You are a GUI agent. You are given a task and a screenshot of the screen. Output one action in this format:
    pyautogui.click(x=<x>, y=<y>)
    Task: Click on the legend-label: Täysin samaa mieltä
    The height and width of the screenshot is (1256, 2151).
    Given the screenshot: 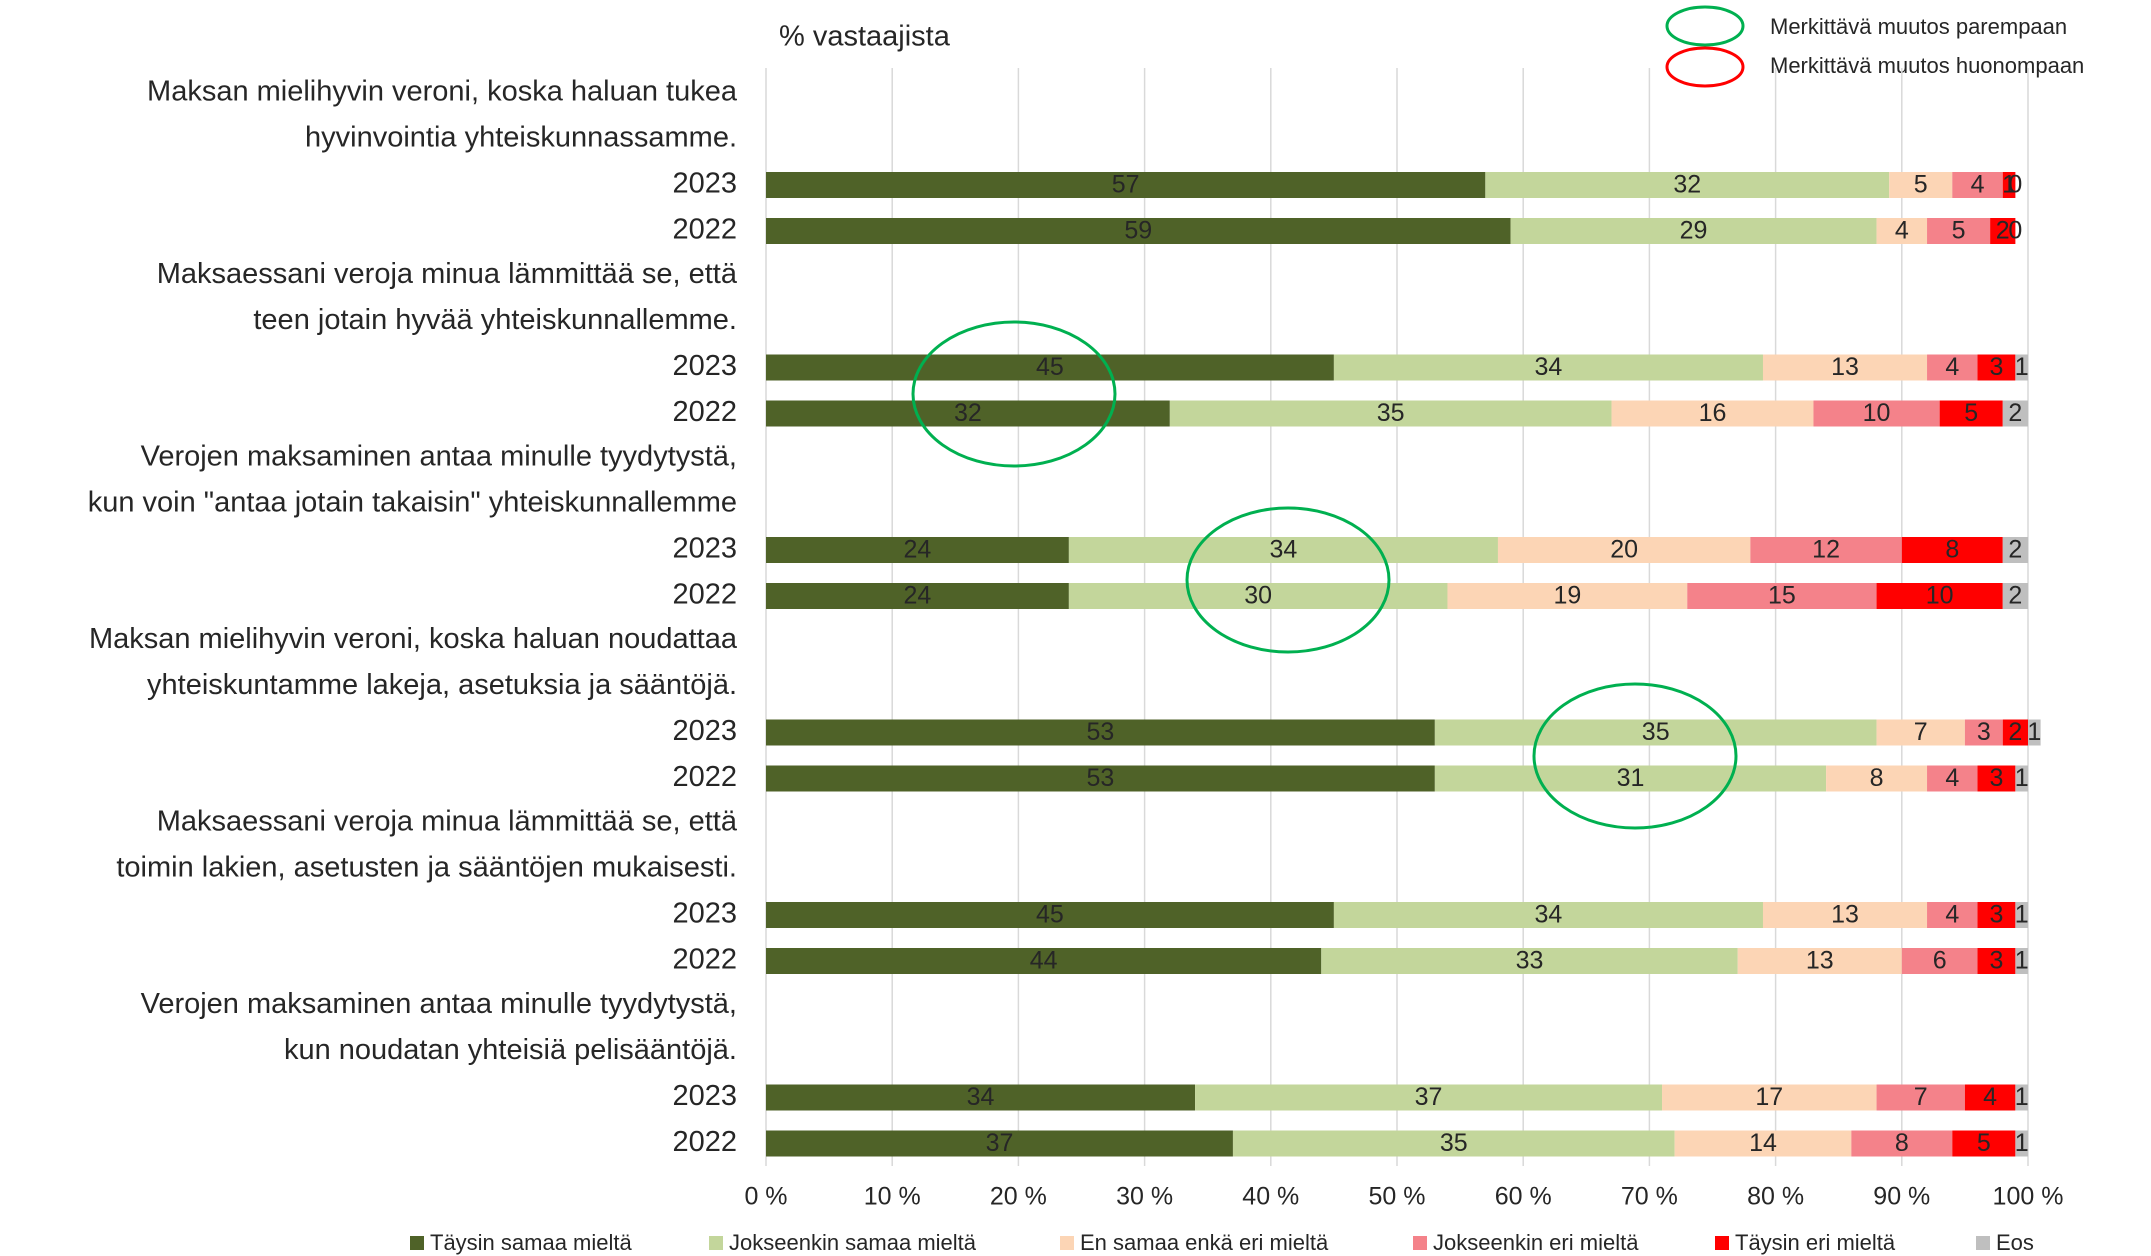 What is the action you would take?
    pyautogui.click(x=531, y=1242)
    